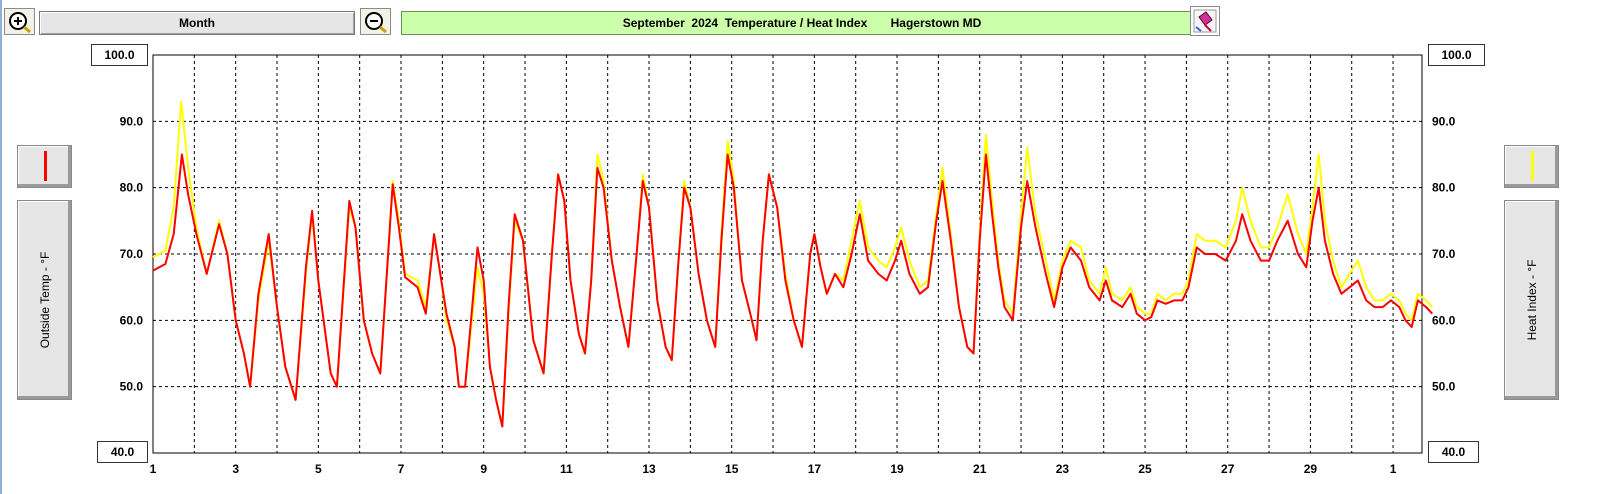  What do you see at coordinates (980, 469) in the screenshot?
I see `x-tick-label: 21` at bounding box center [980, 469].